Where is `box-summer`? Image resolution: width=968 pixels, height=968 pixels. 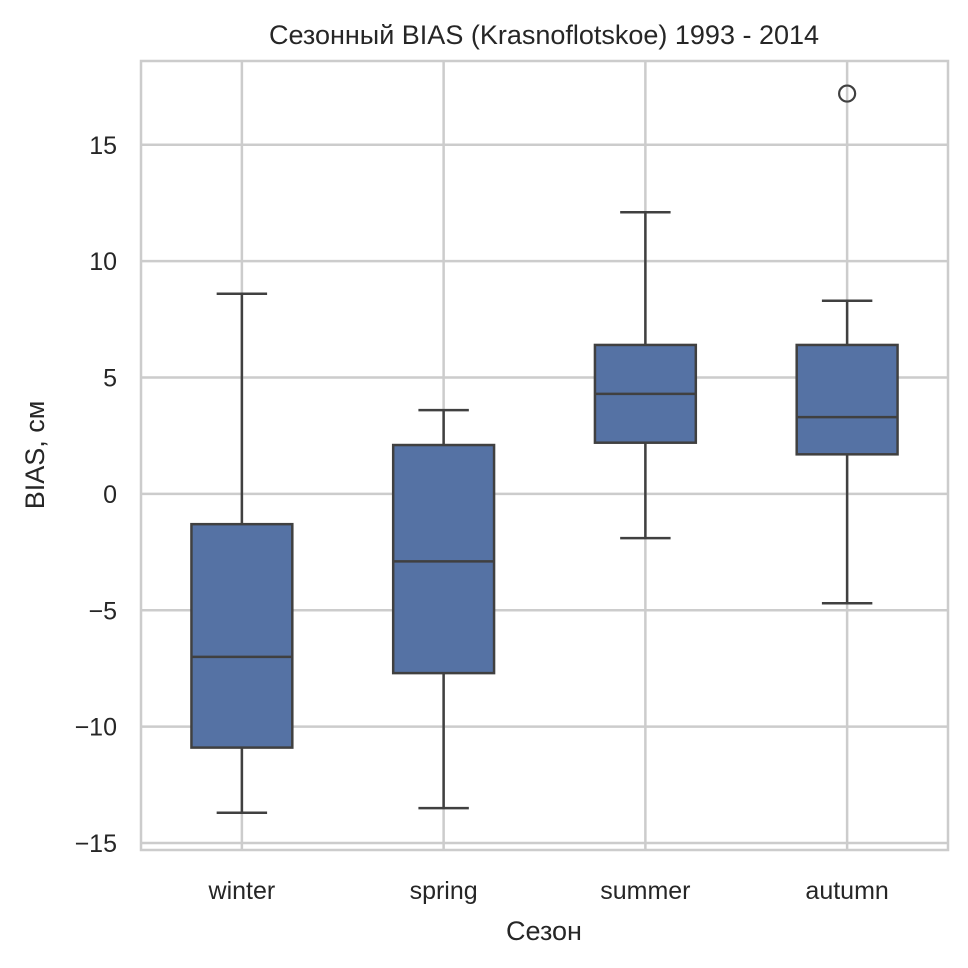 box-summer is located at coordinates (645, 375).